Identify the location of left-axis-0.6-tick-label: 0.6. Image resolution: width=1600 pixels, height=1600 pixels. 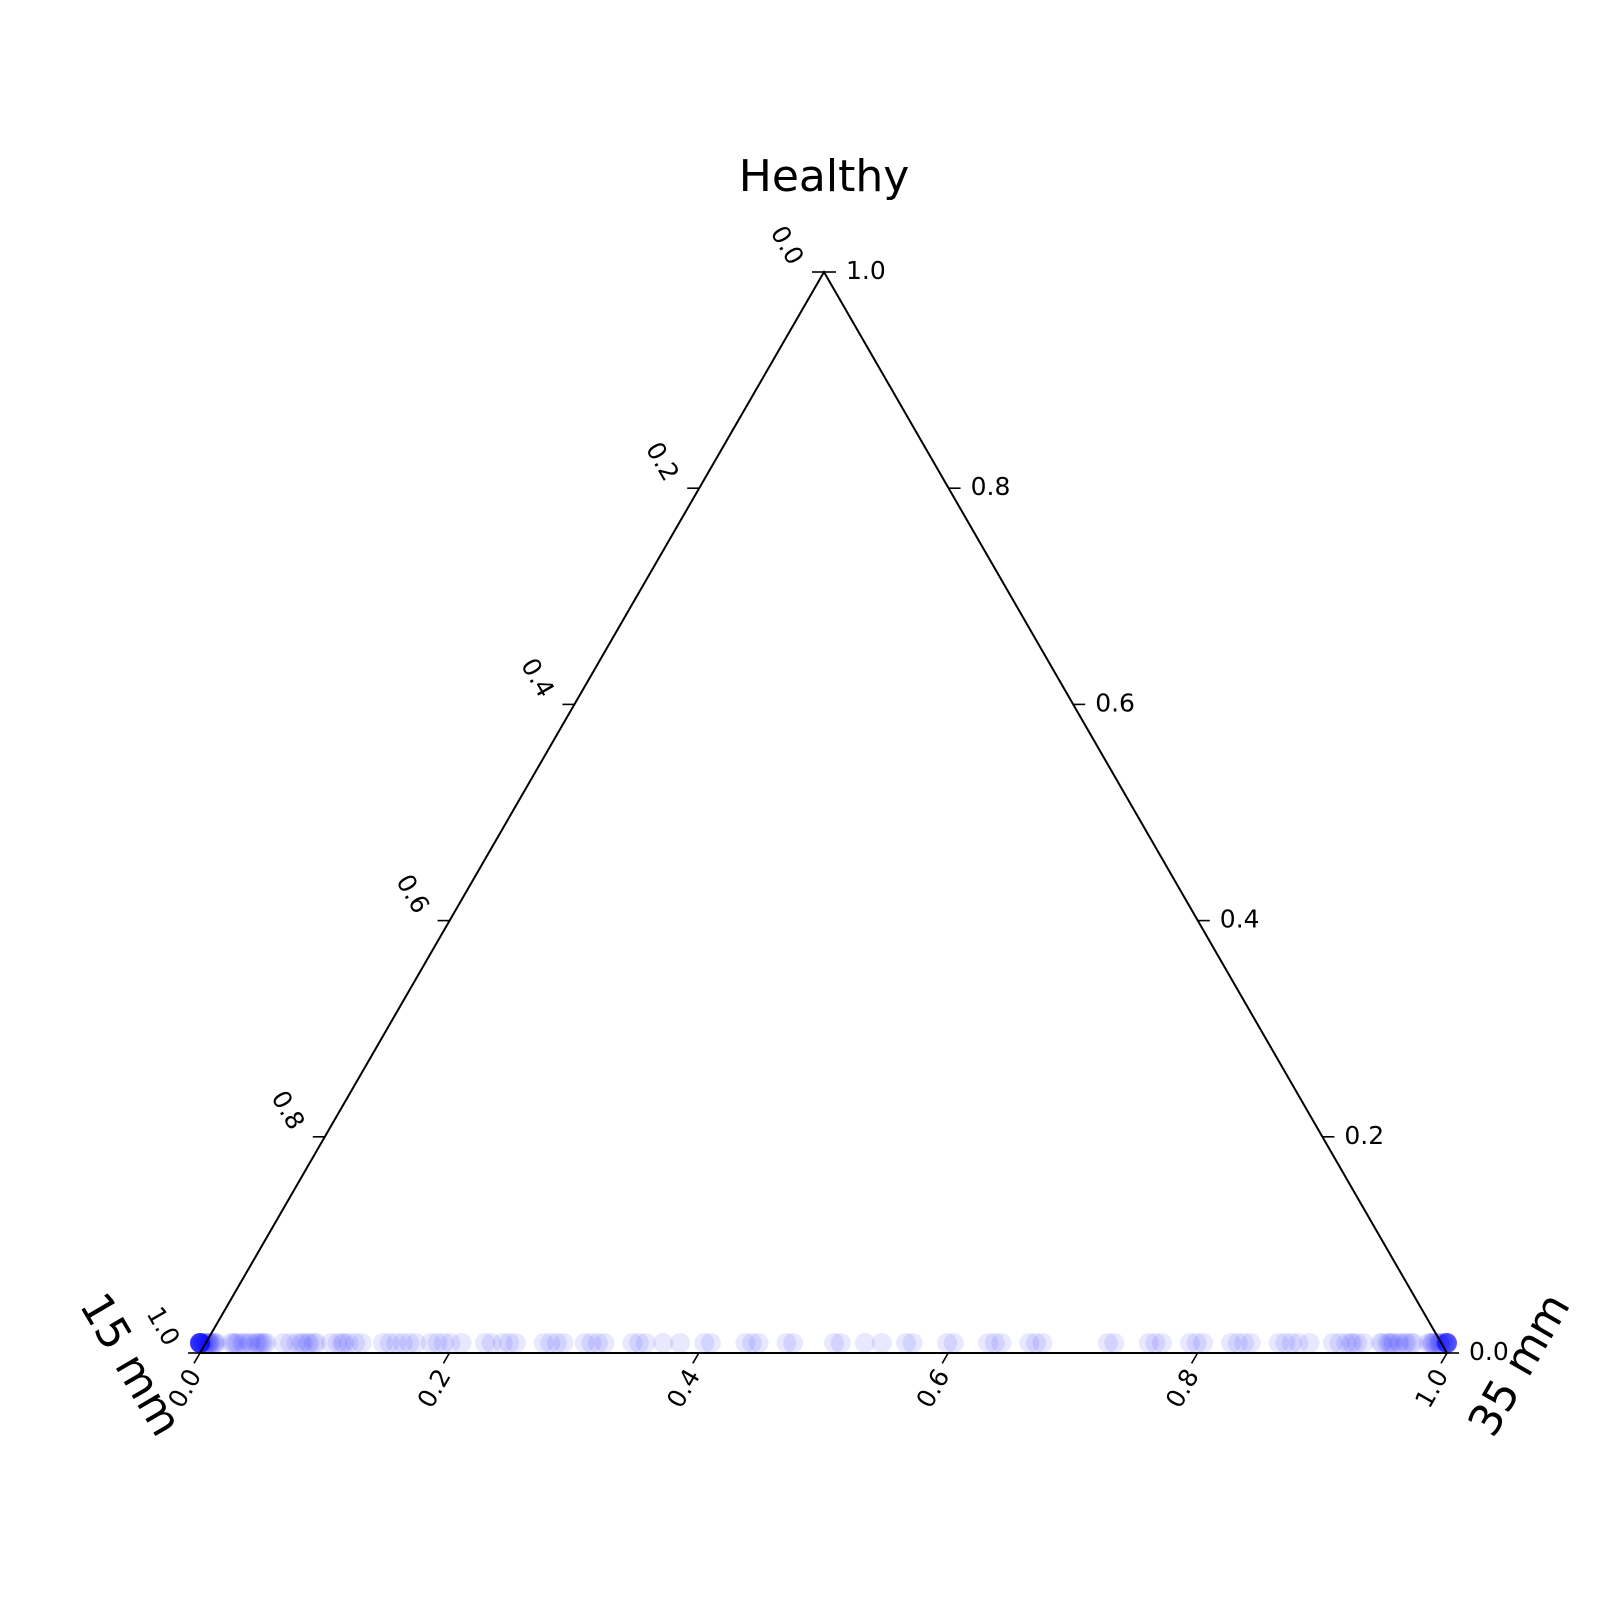
(412, 893).